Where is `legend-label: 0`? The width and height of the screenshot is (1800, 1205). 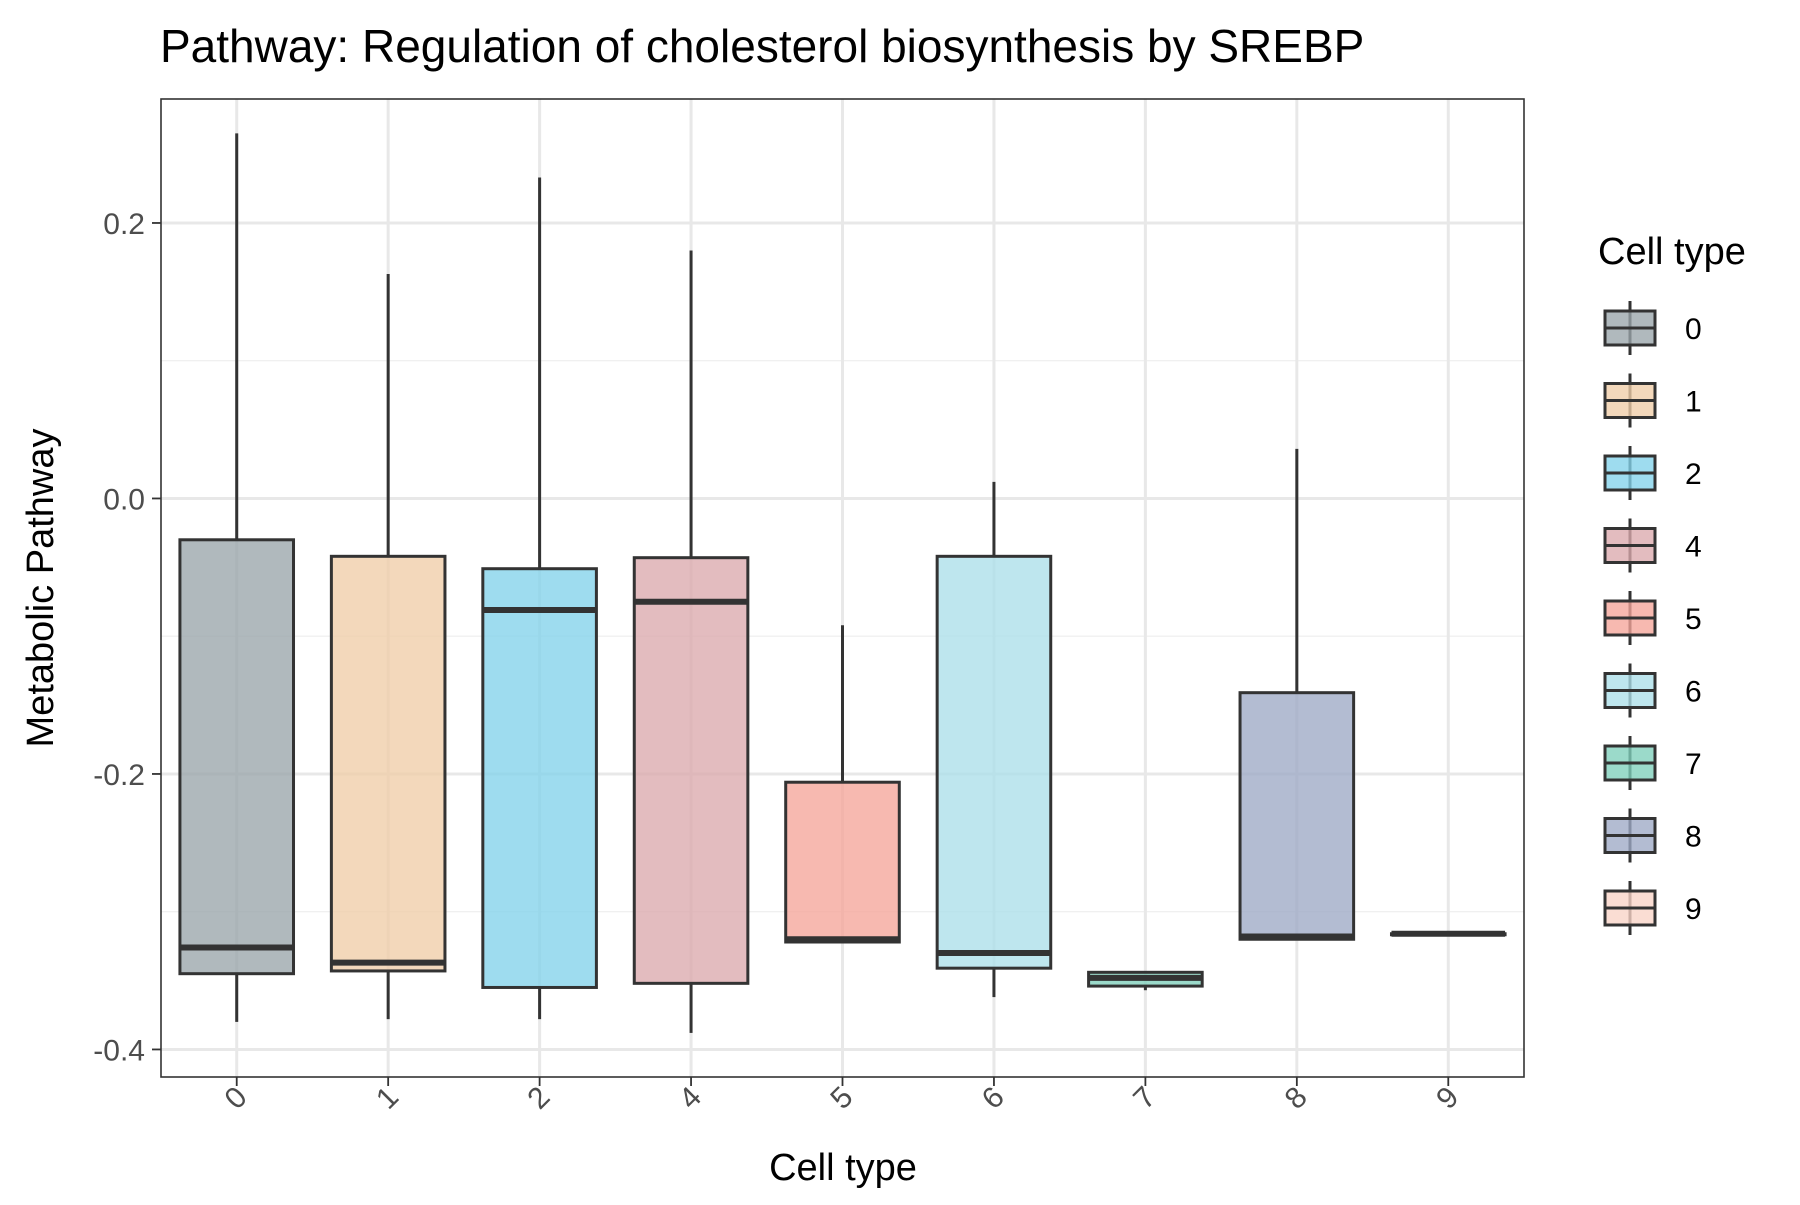
legend-label: 0 is located at coordinates (1693, 329).